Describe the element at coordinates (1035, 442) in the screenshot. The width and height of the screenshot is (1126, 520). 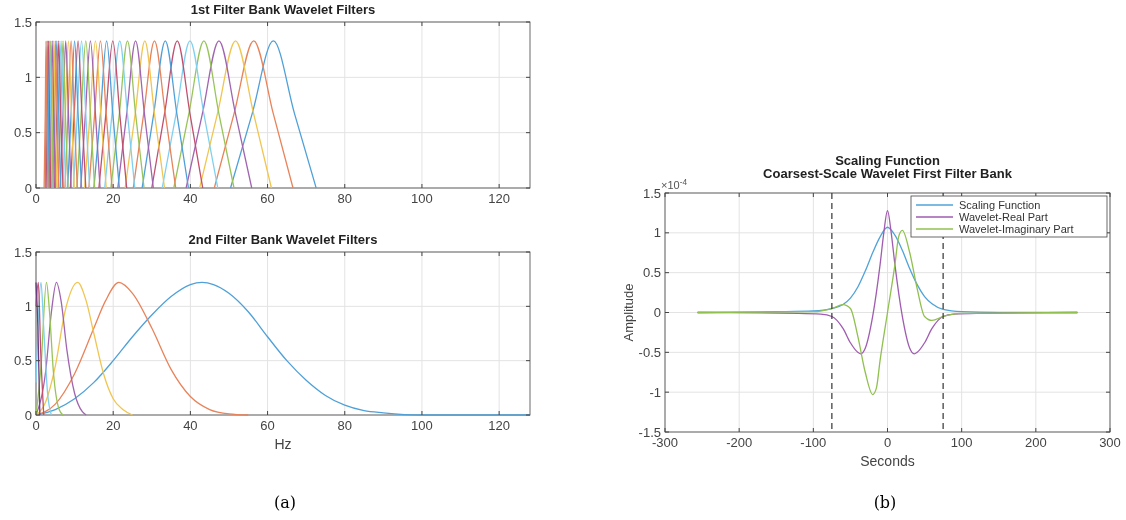
I see `x-tick-label: 200` at that location.